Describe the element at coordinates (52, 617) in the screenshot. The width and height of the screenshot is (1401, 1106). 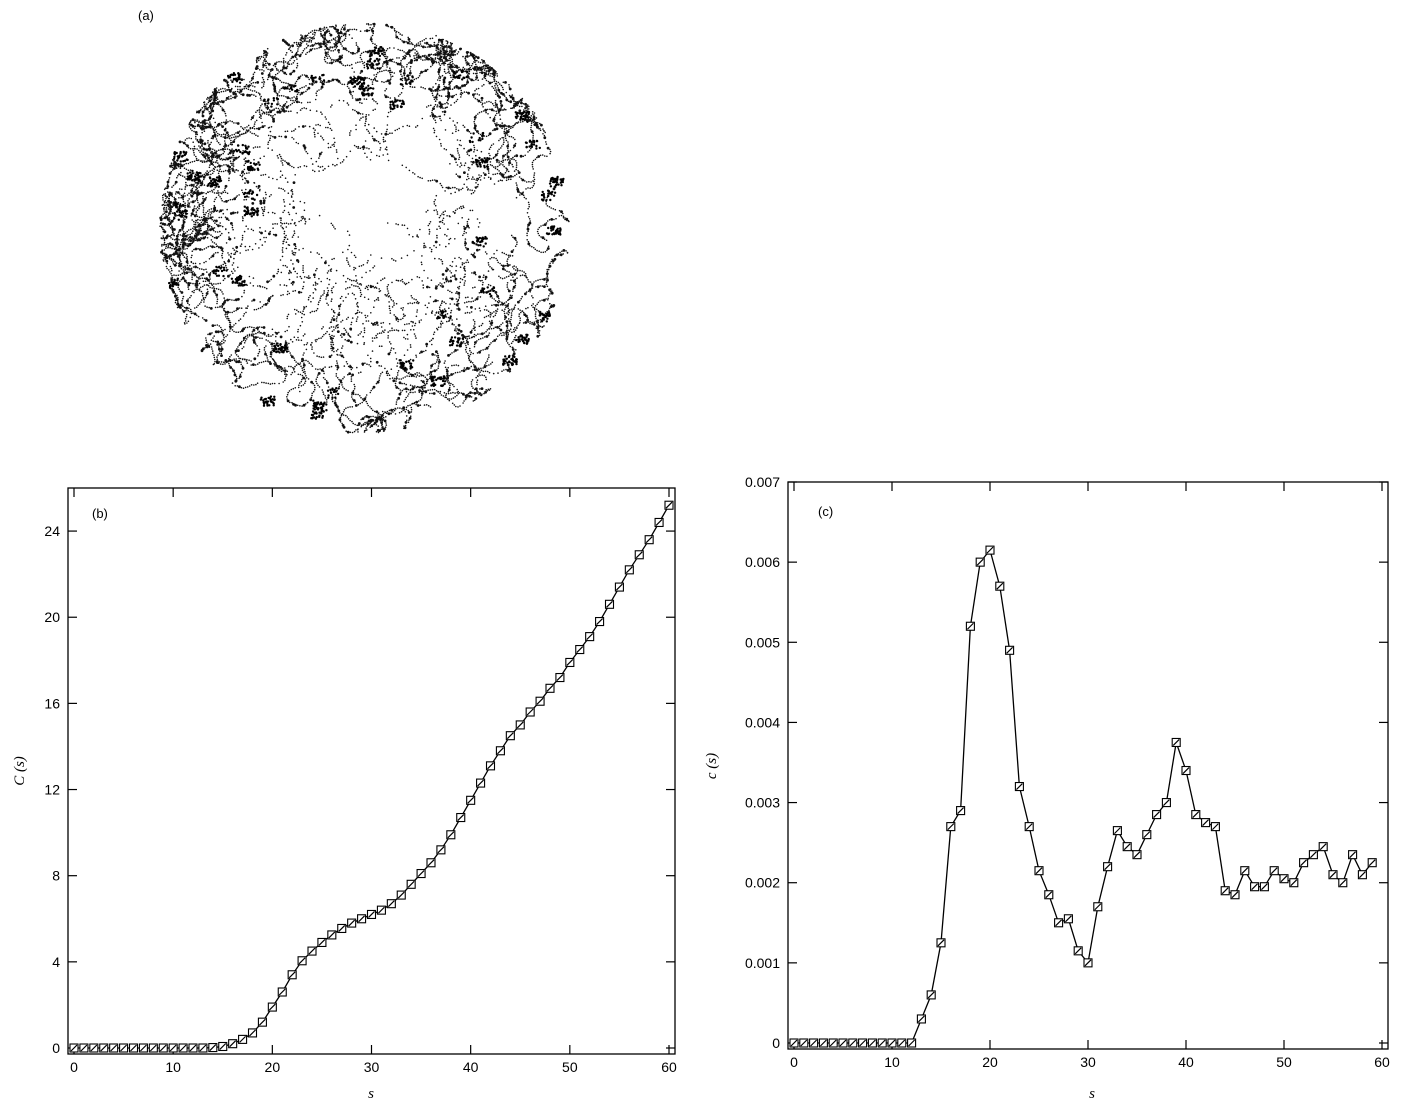
I see `chart-b-y-tick-label: 20` at that location.